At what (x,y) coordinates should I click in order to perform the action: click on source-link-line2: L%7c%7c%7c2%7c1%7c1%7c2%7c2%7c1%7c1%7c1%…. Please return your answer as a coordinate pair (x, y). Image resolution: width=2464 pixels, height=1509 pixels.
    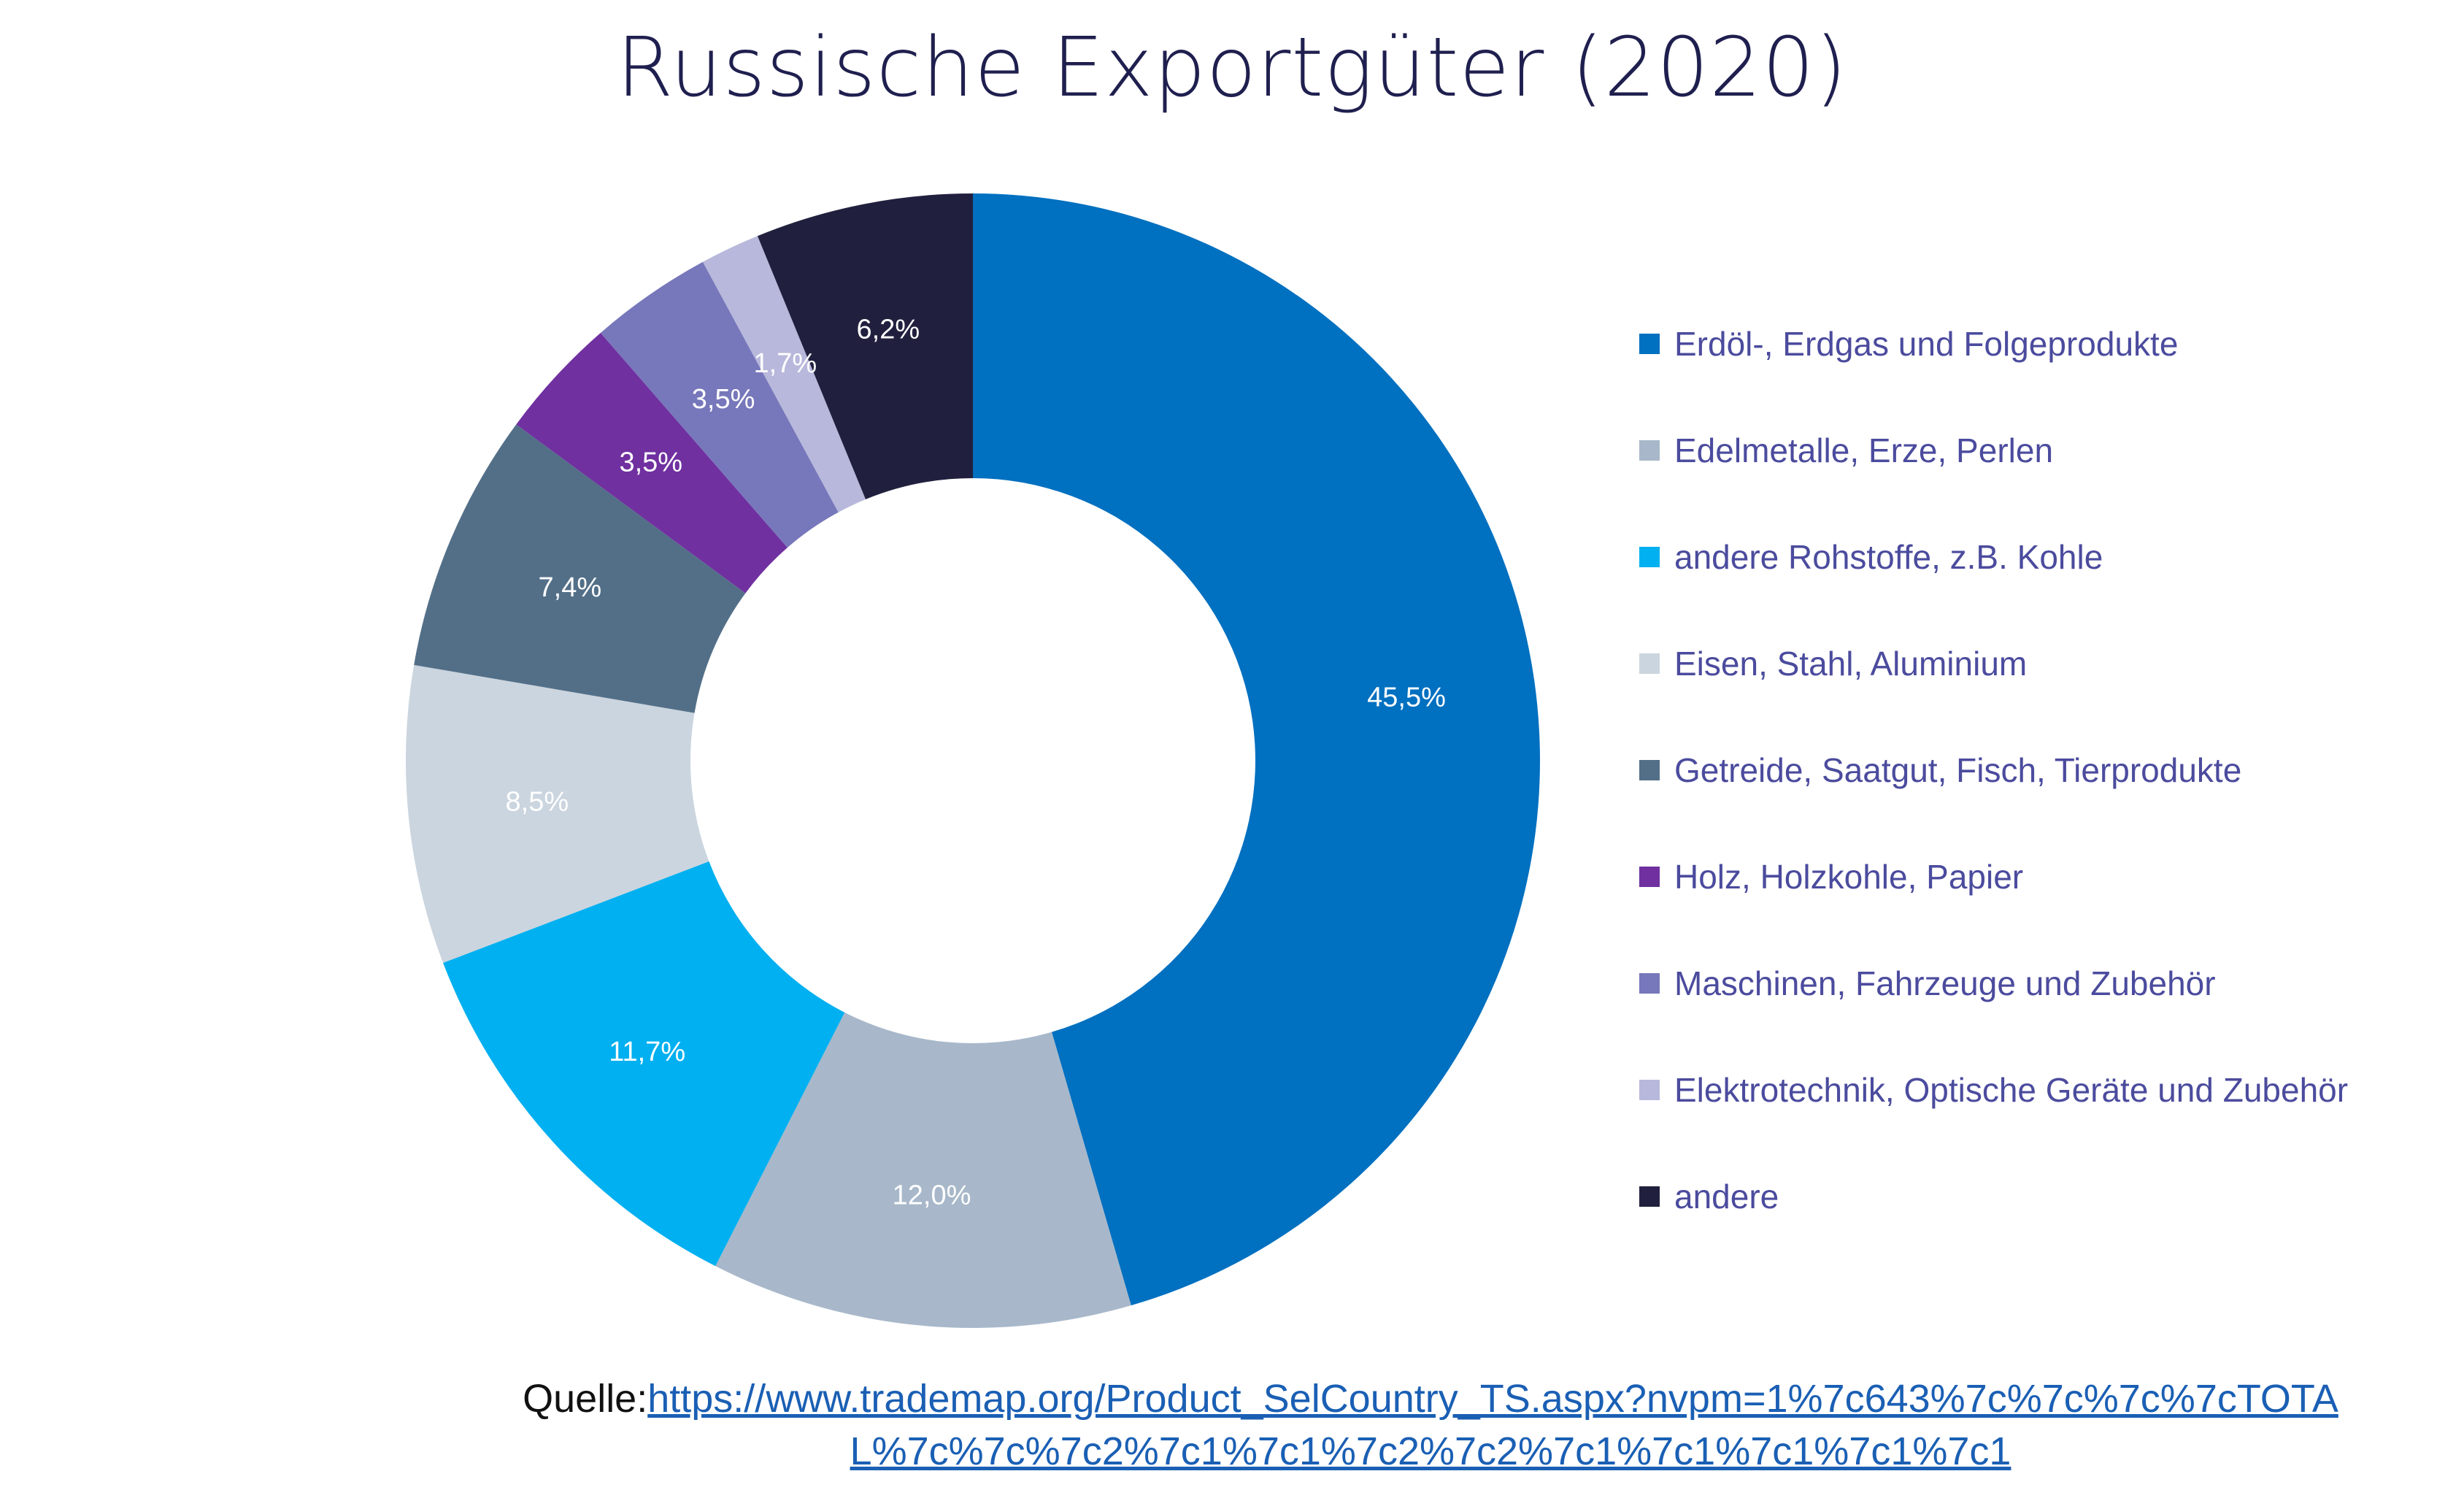
    Looking at the image, I should click on (1430, 1451).